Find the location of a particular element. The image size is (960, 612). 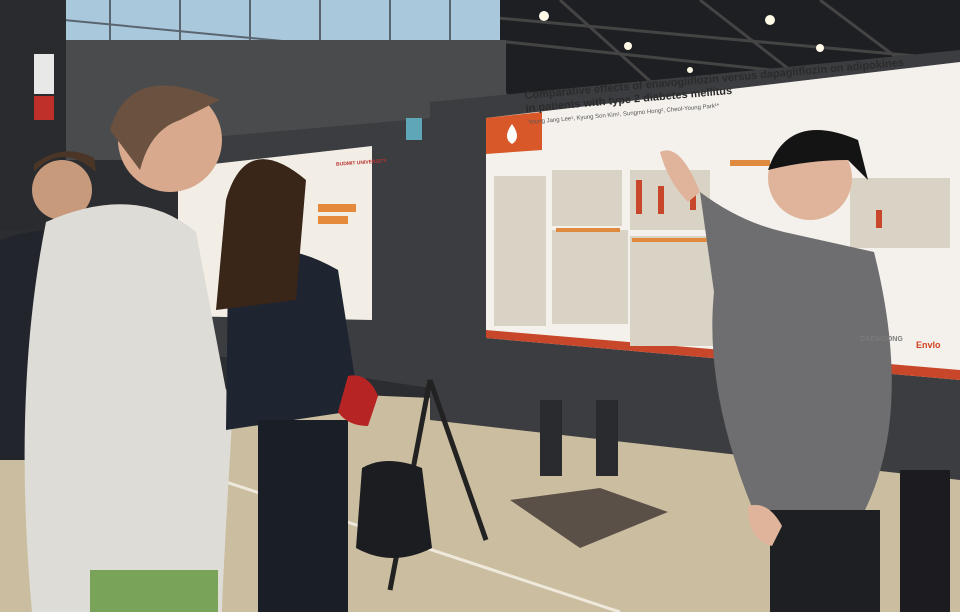

person-presenter is located at coordinates (796, 352).